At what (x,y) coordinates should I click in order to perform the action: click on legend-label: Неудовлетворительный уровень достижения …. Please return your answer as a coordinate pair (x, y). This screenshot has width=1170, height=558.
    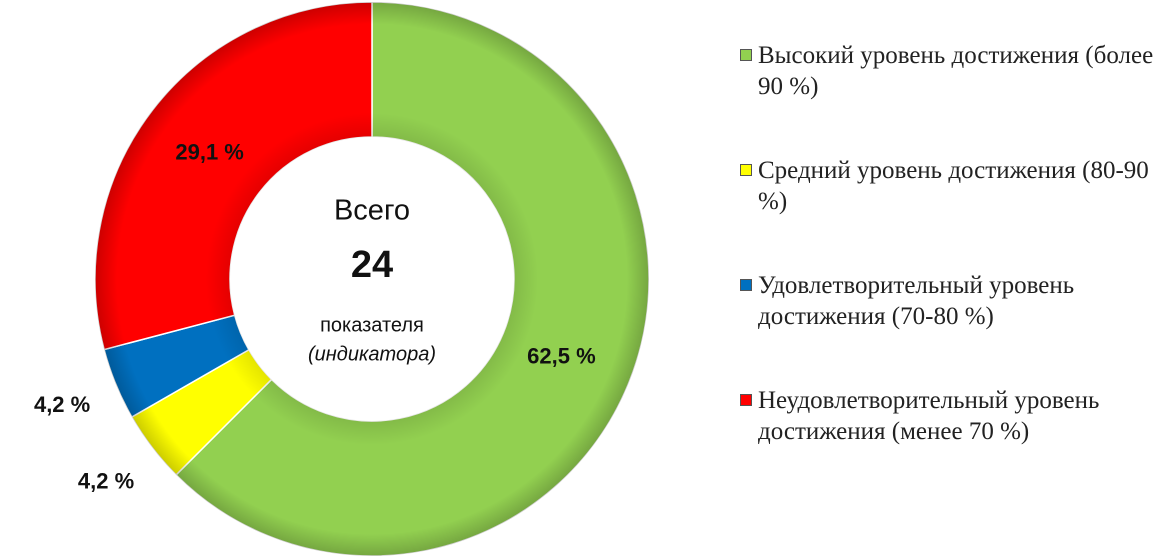
    Looking at the image, I should click on (929, 416).